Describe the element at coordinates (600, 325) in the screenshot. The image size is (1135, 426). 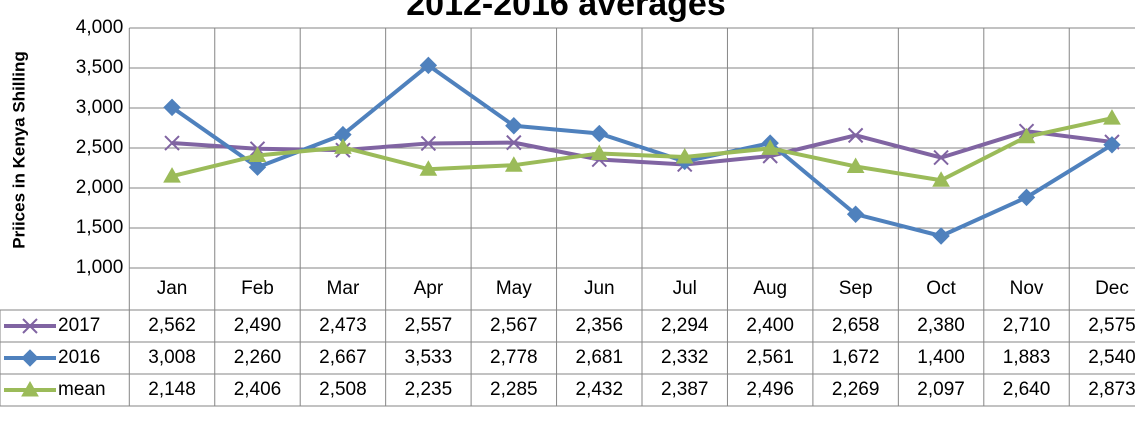
I see `table-cell: 2,356` at that location.